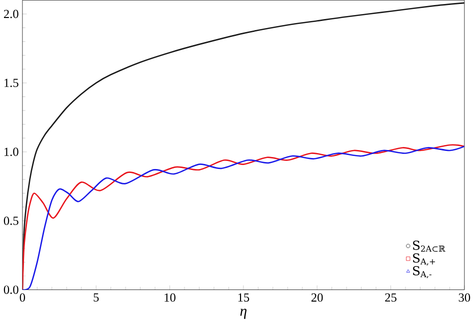  I want to click on y-tick-label: 0.5, so click(11, 220).